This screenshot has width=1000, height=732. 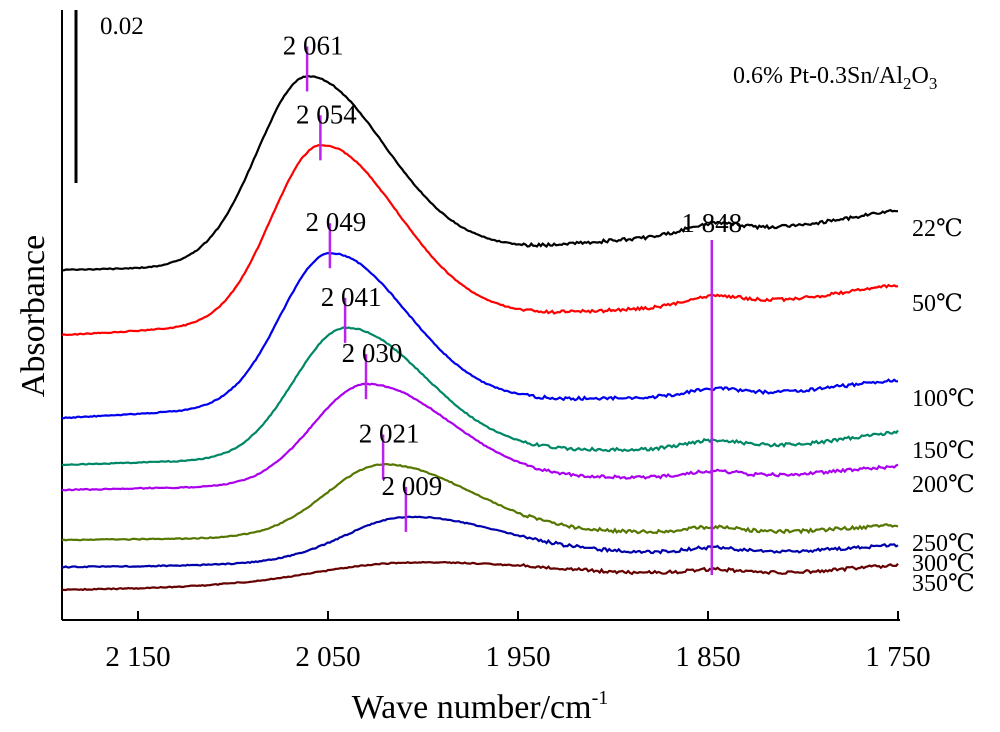 What do you see at coordinates (897, 657) in the screenshot?
I see `x-tick-label-4: 1 750` at bounding box center [897, 657].